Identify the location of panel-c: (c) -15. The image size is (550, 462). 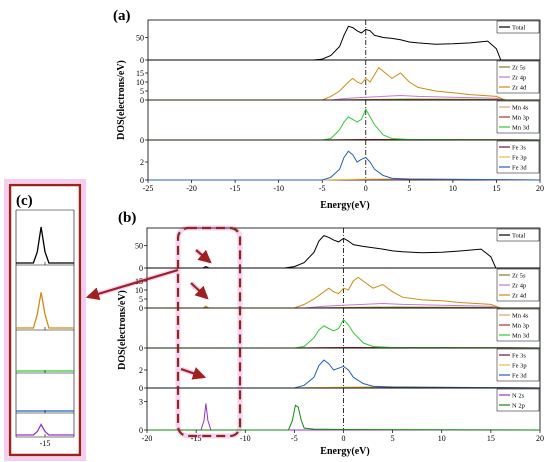
(45, 320).